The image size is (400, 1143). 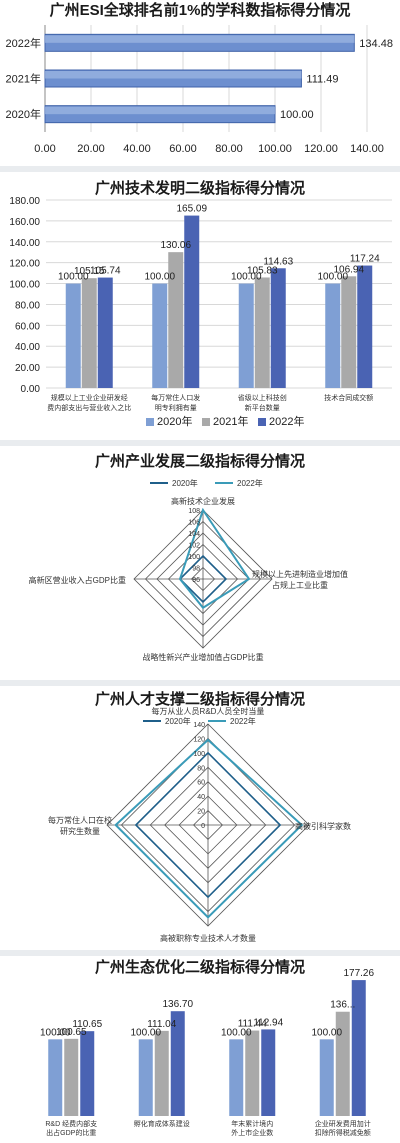 What do you see at coordinates (275, 149) in the screenshot?
I see `x-tick-label: 100.00` at bounding box center [275, 149].